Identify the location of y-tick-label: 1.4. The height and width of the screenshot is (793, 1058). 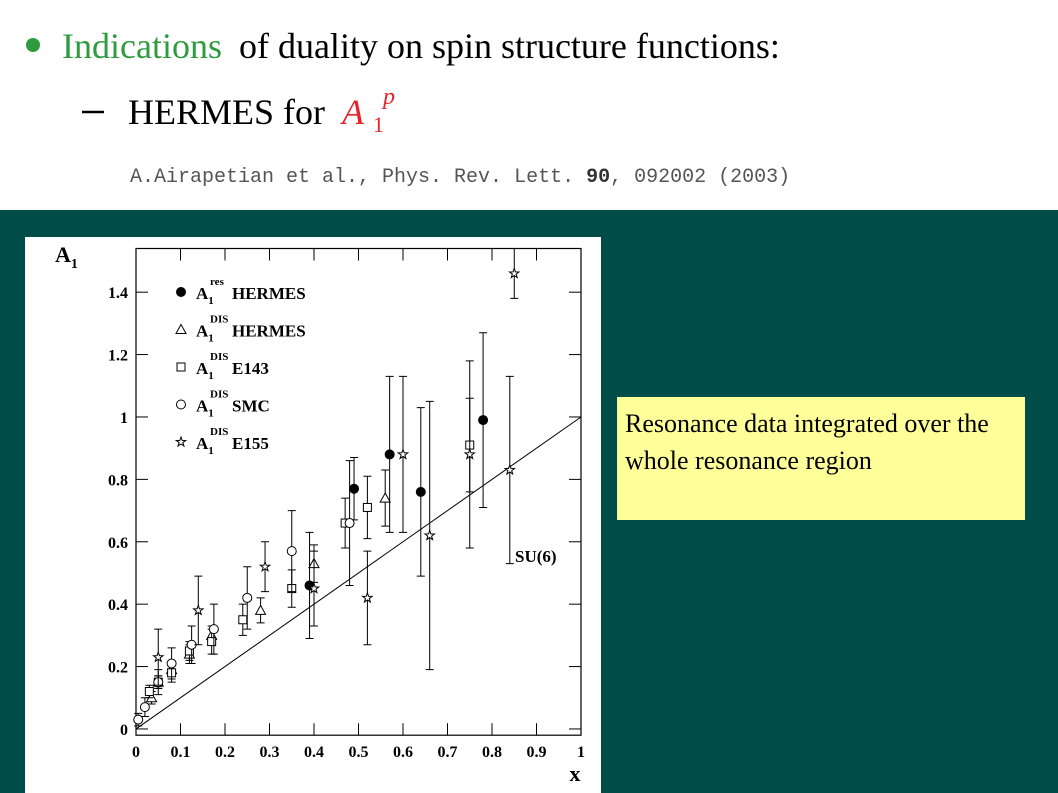
(118, 293).